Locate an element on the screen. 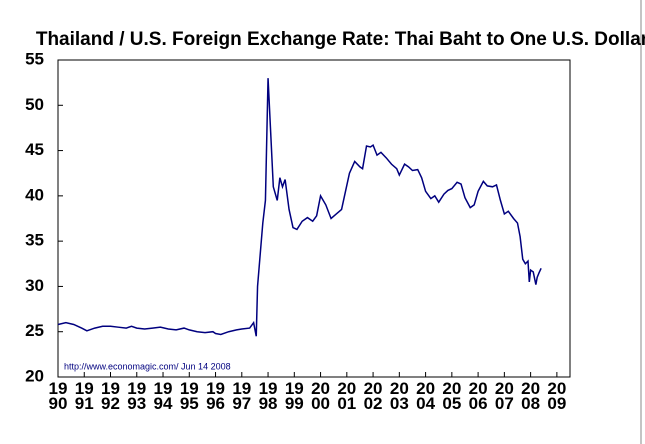 The width and height of the screenshot is (645, 444). chart-title: Thailand / U.S. Foreign Exchange Rate is located at coordinates (340, 39).